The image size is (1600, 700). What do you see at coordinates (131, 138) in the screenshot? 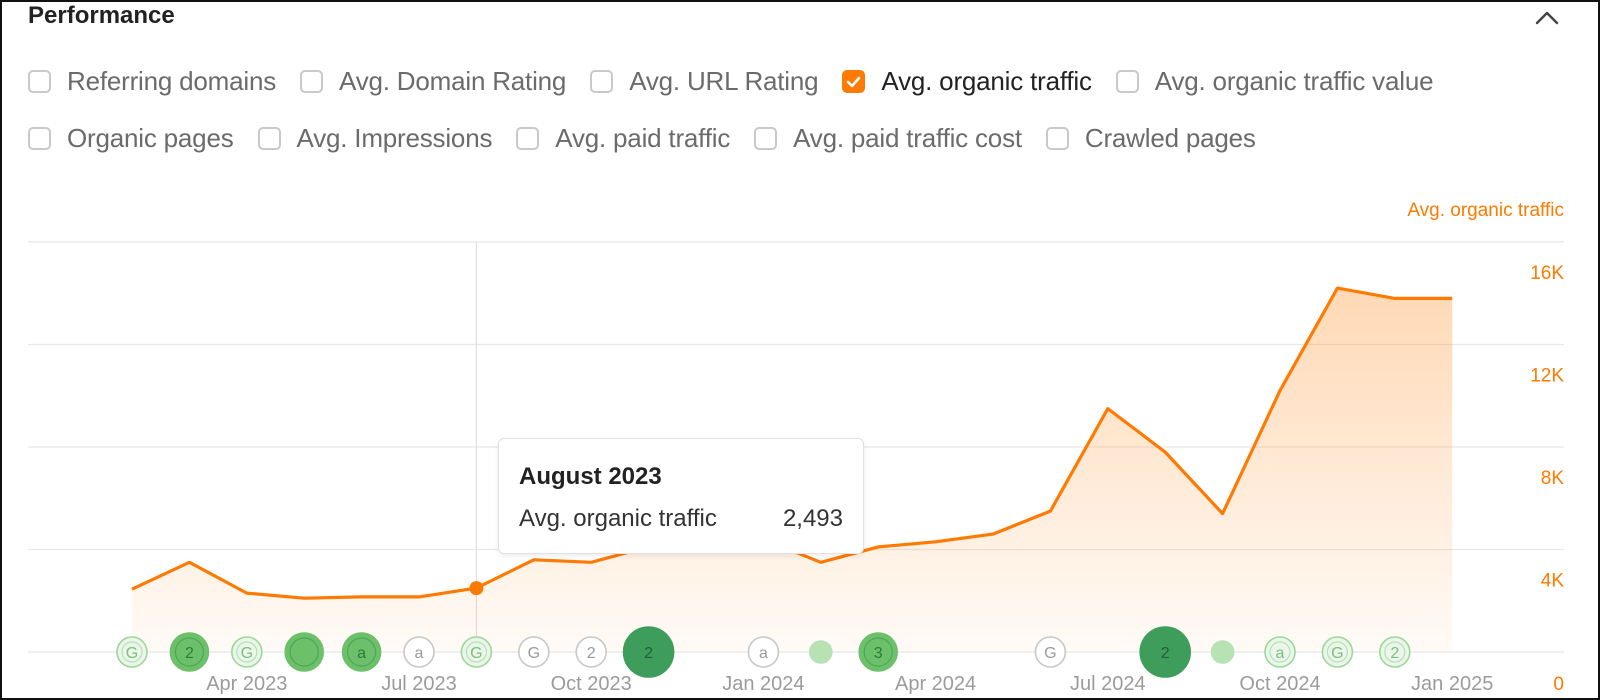
I see `checkbox-organic-pages: Organic pages` at bounding box center [131, 138].